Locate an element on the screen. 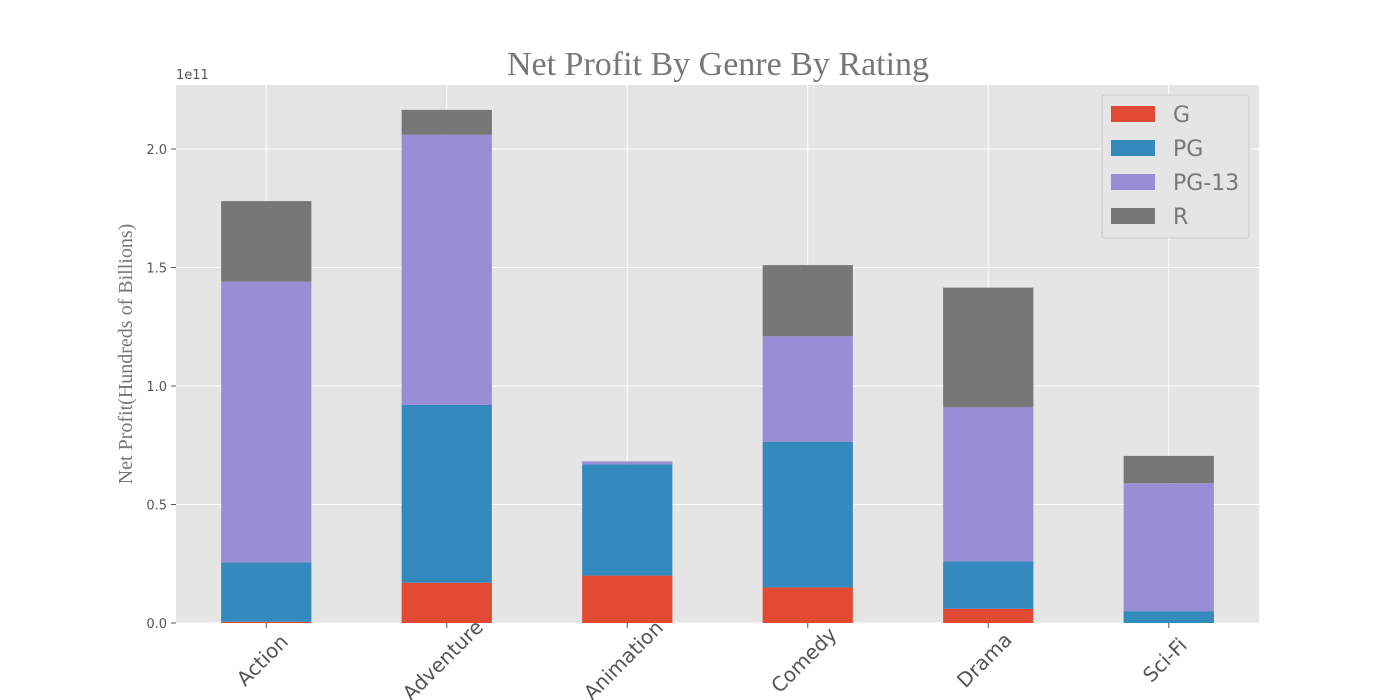 The width and height of the screenshot is (1400, 700). y-tick-label: 0.0 is located at coordinates (156, 624).